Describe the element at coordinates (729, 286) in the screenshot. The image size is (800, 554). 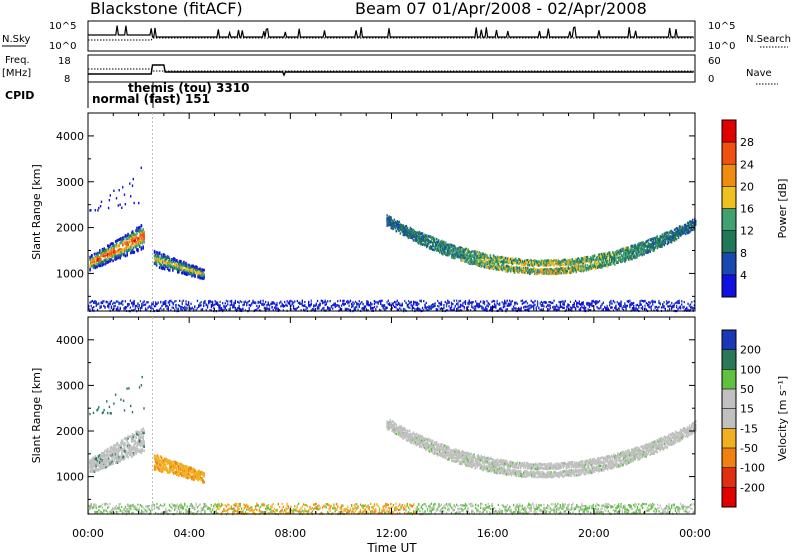
I see `colorbar-segment` at that location.